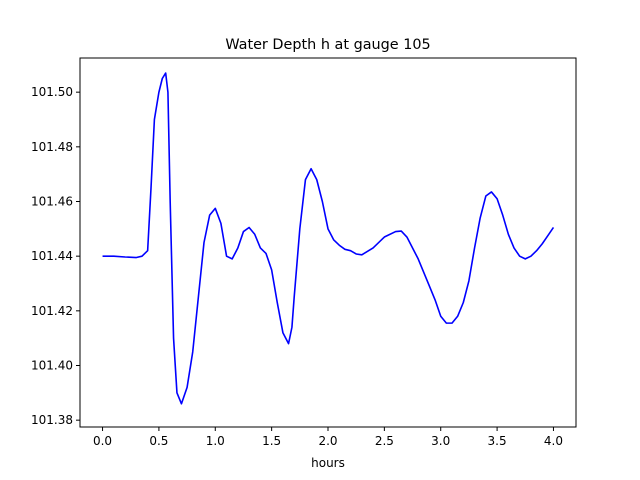 The height and width of the screenshot is (480, 640). I want to click on x-tick-label: 3.5, so click(497, 441).